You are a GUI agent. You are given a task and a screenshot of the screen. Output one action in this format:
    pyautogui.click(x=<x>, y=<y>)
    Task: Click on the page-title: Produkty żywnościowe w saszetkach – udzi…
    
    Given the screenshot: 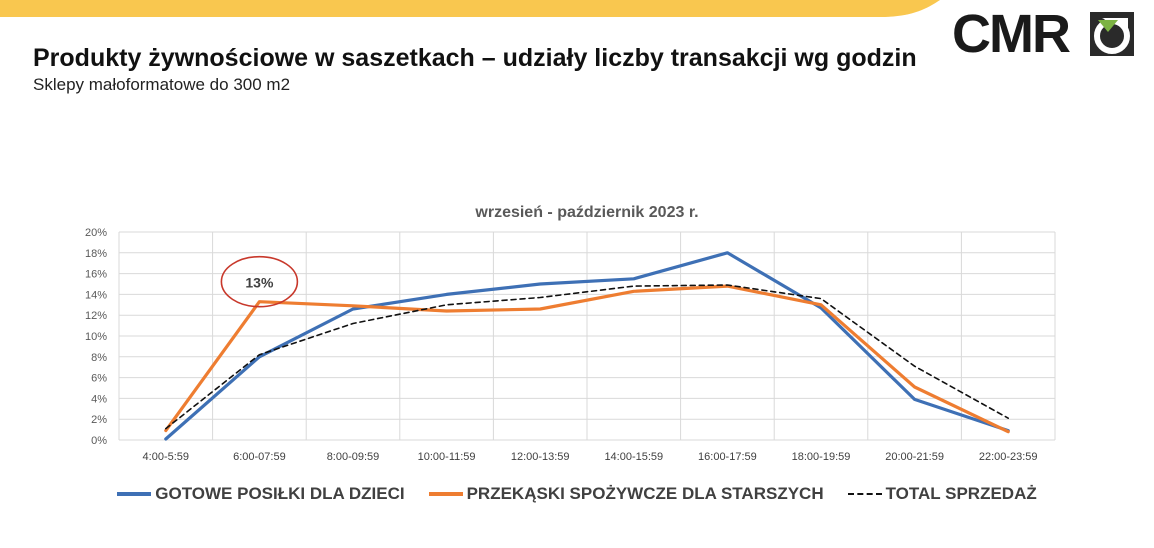 What is the action you would take?
    pyautogui.click(x=475, y=58)
    